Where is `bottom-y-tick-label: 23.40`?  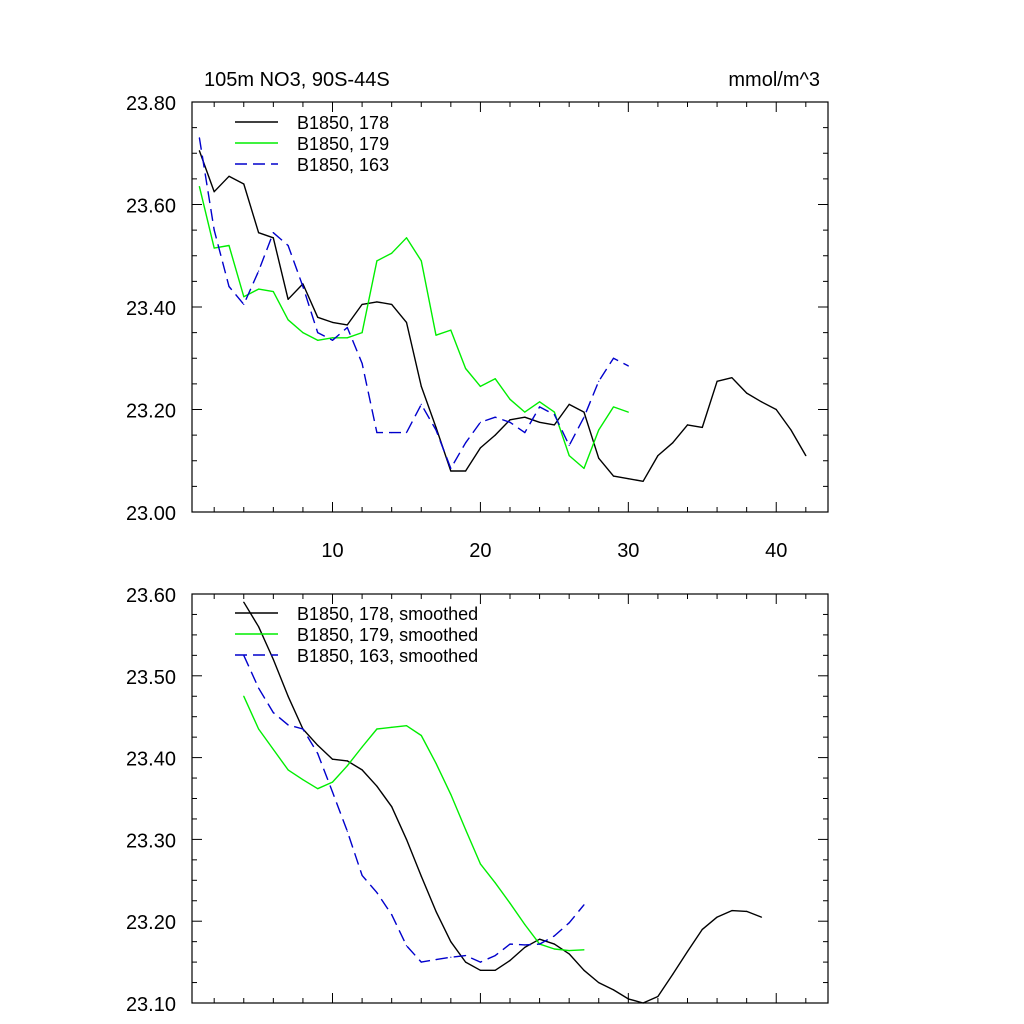
bottom-y-tick-label: 23.40 is located at coordinates (151, 760).